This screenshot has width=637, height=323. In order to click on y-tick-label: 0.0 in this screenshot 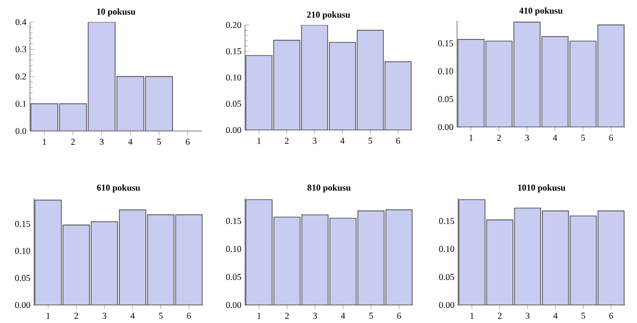, I will do `click(21, 131)`.